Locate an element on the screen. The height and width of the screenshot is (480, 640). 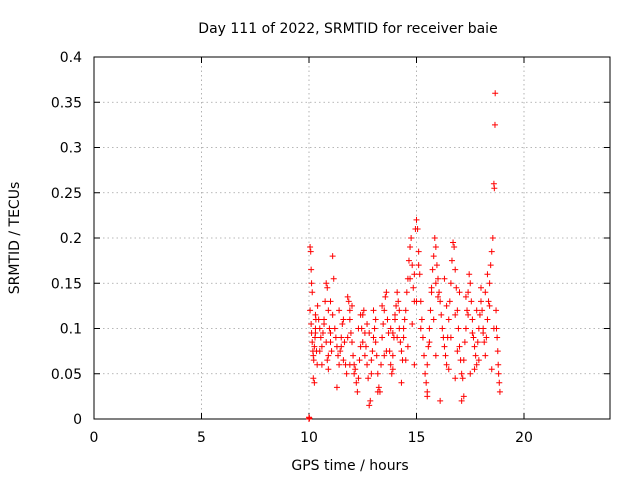
y-tick-label: 0.4 is located at coordinates (71, 58).